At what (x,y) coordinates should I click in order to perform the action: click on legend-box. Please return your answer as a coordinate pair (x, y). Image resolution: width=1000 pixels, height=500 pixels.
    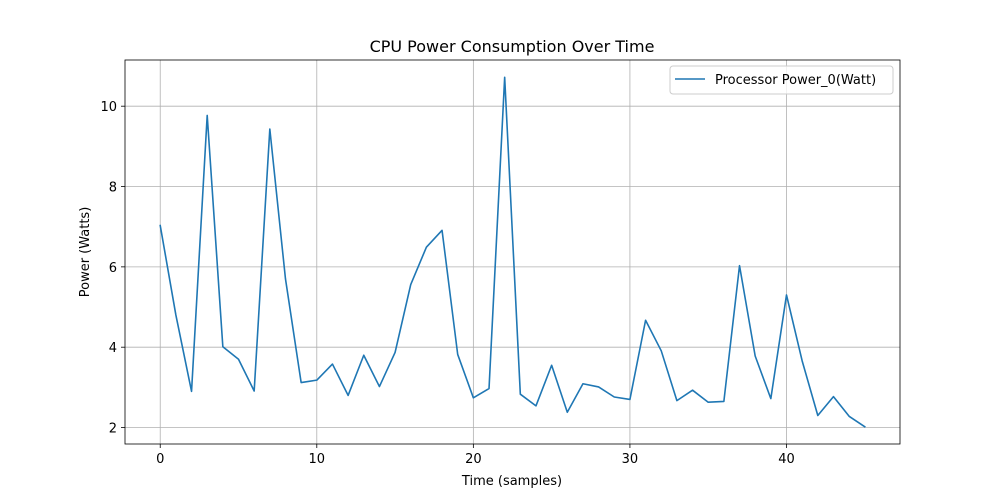
    Looking at the image, I should click on (781, 80).